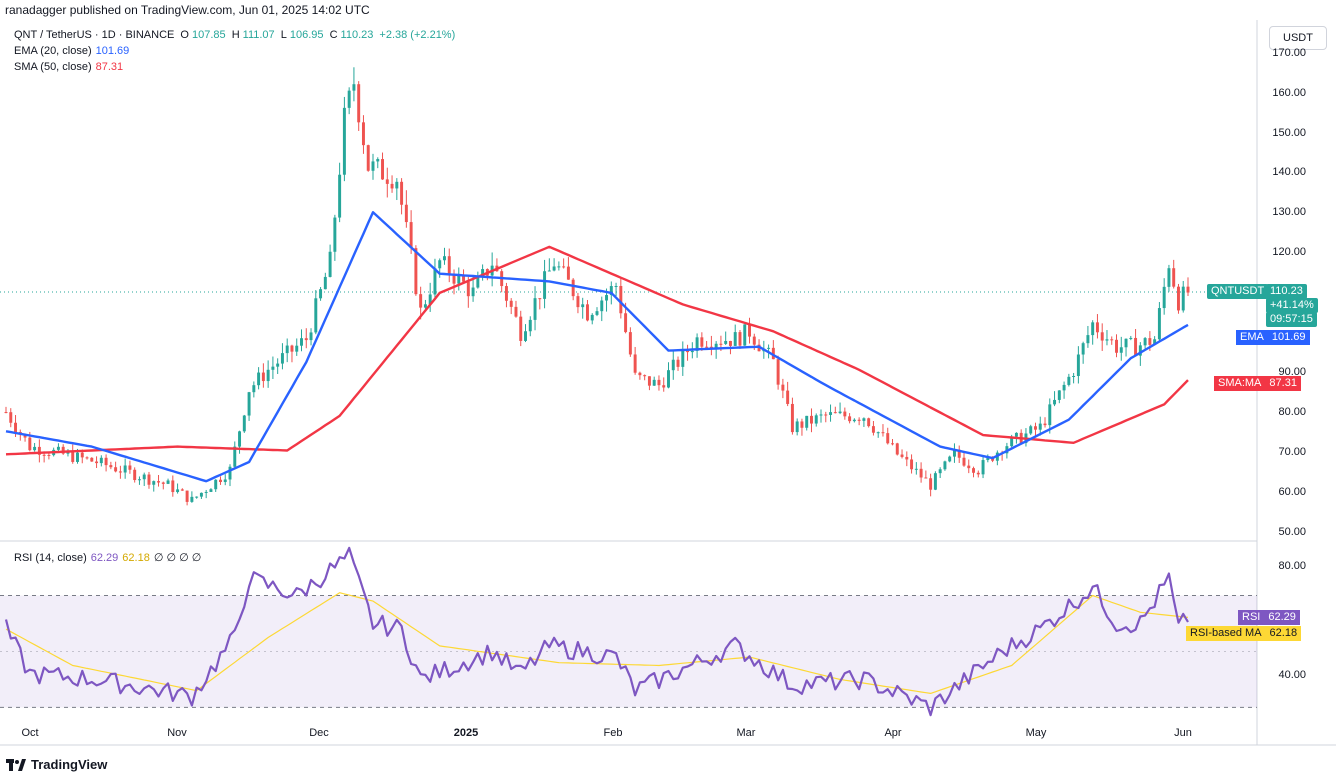 This screenshot has height=779, width=1336. What do you see at coordinates (30, 733) in the screenshot?
I see `time-tick: Oct` at bounding box center [30, 733].